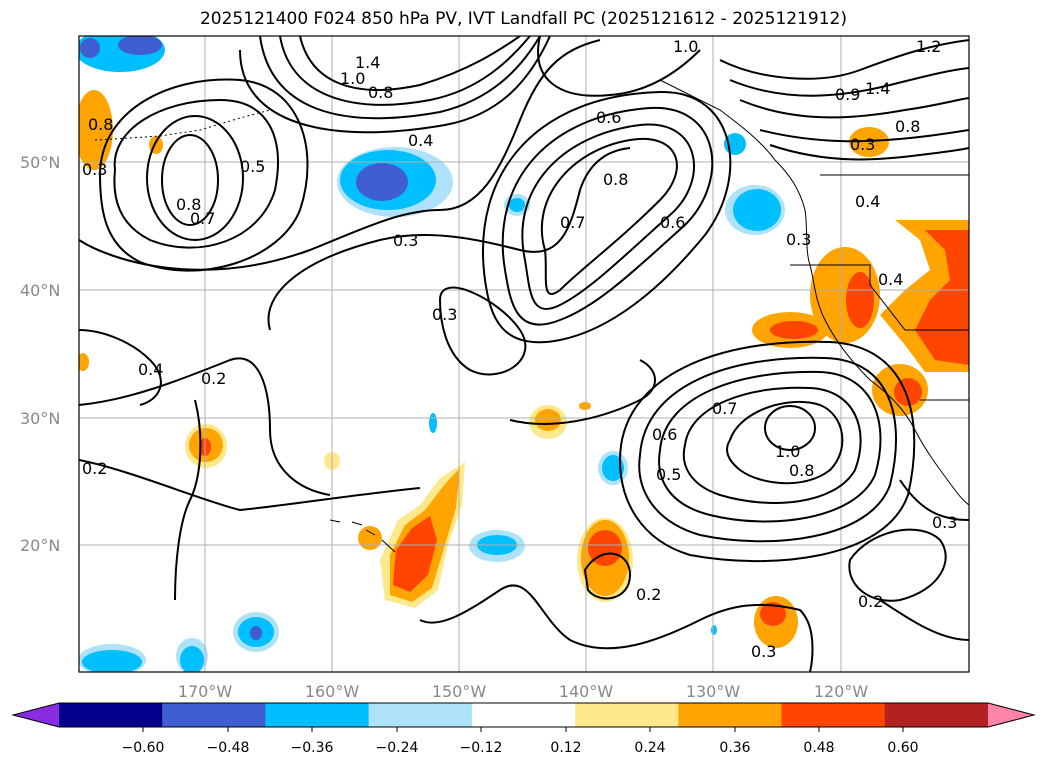 This screenshot has width=1047, height=765. What do you see at coordinates (818, 748) in the screenshot?
I see `colorbar-tick-label: 0.48` at bounding box center [818, 748].